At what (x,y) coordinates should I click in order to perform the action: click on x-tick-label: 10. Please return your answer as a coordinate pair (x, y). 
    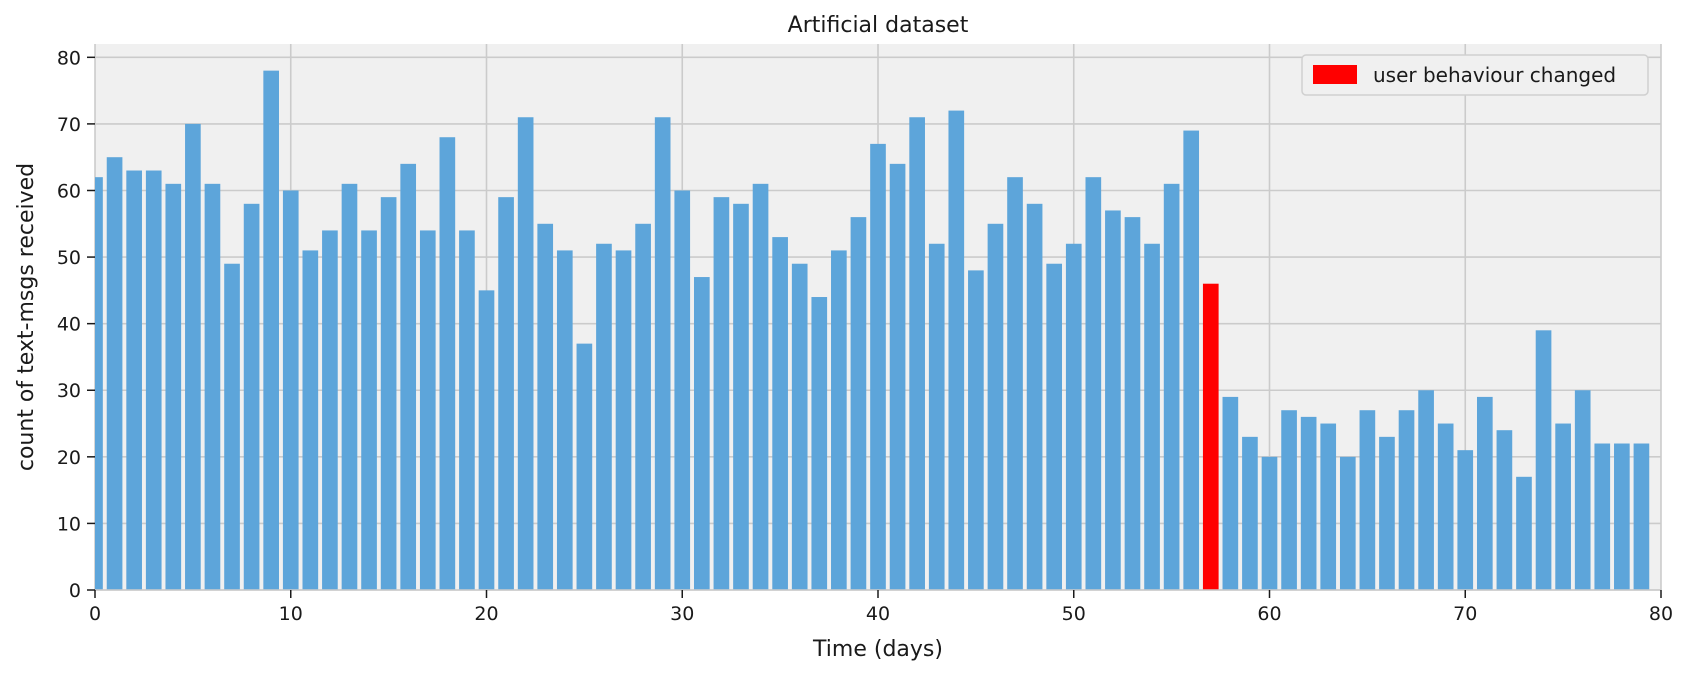
    Looking at the image, I should click on (291, 614).